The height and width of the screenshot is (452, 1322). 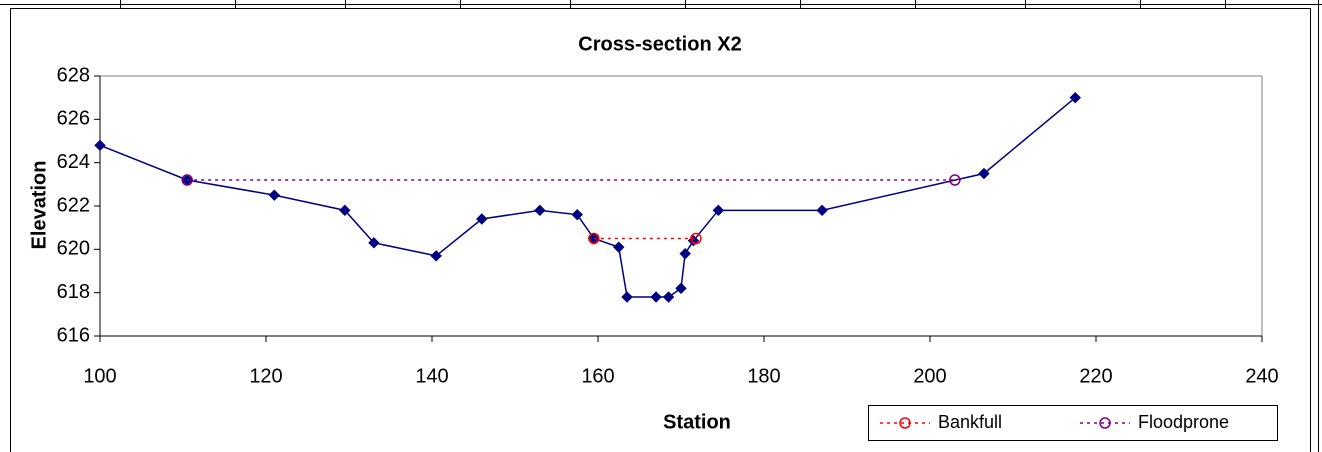 What do you see at coordinates (73, 119) in the screenshot?
I see `y-tick-label: 626` at bounding box center [73, 119].